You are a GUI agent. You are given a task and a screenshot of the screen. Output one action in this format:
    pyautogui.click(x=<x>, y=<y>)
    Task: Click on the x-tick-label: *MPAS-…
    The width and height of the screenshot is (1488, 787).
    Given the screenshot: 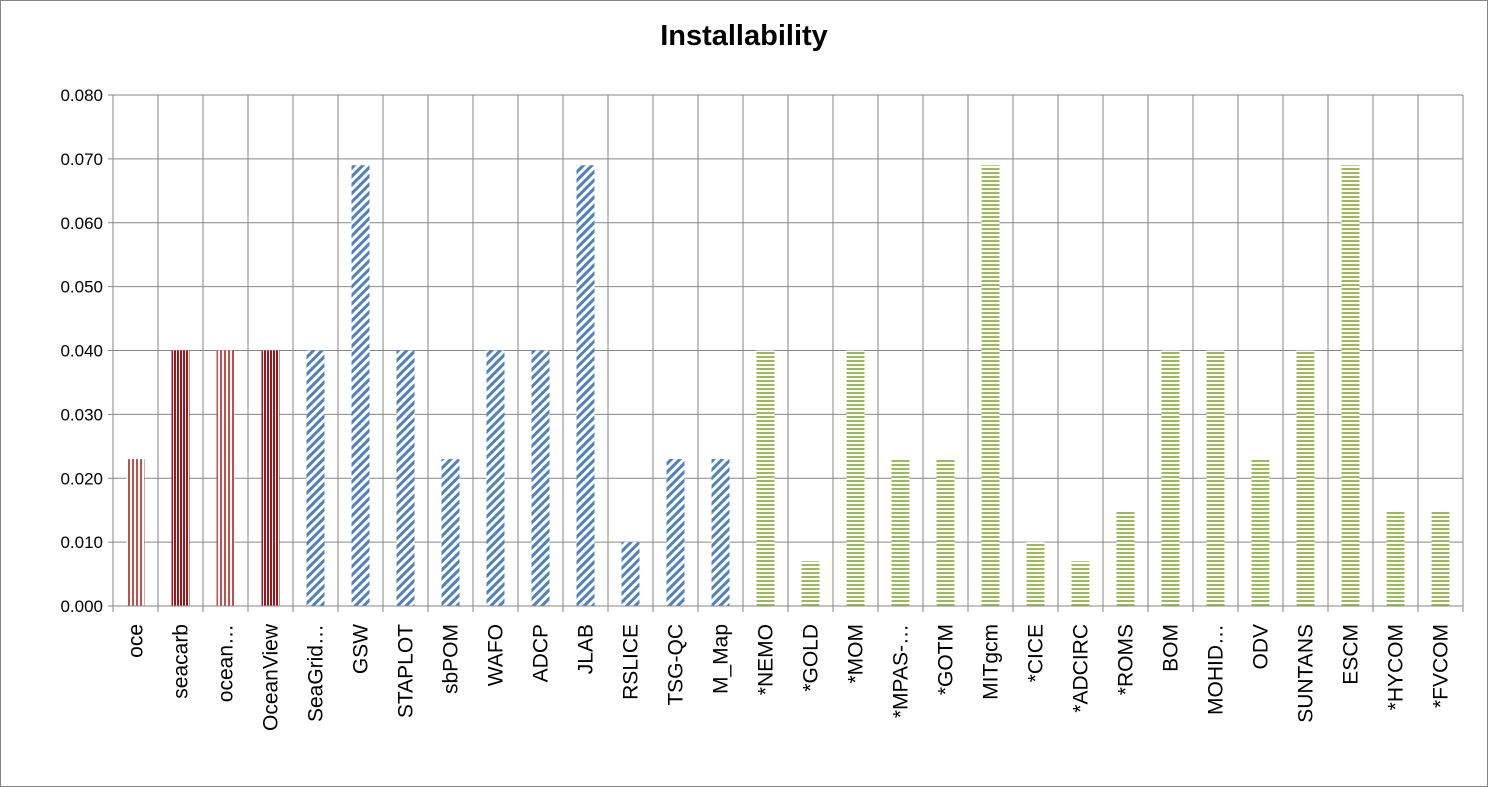 What is the action you would take?
    pyautogui.click(x=901, y=671)
    